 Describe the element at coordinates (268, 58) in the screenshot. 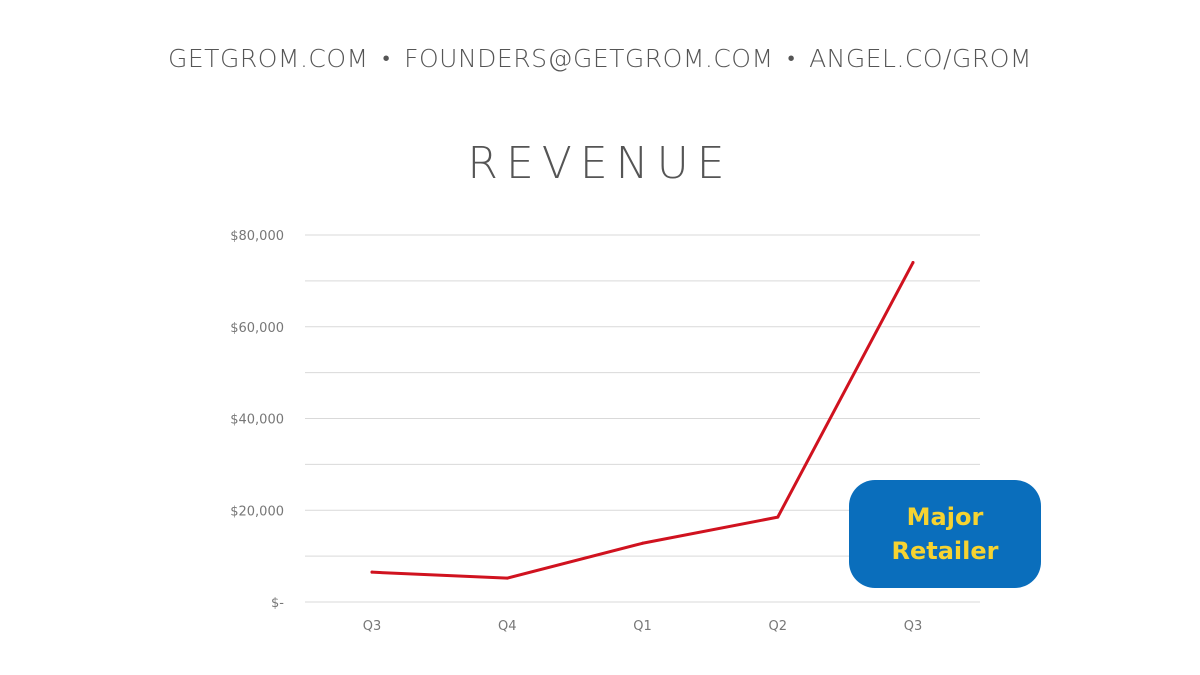

I see `website-link: GETGROM.COM` at that location.